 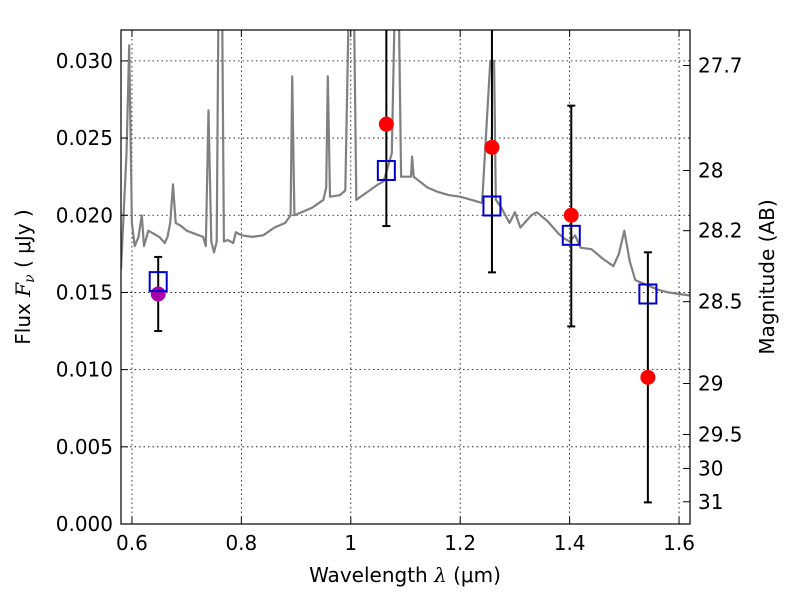 I want to click on x-tick-label: 1.6, so click(x=679, y=543).